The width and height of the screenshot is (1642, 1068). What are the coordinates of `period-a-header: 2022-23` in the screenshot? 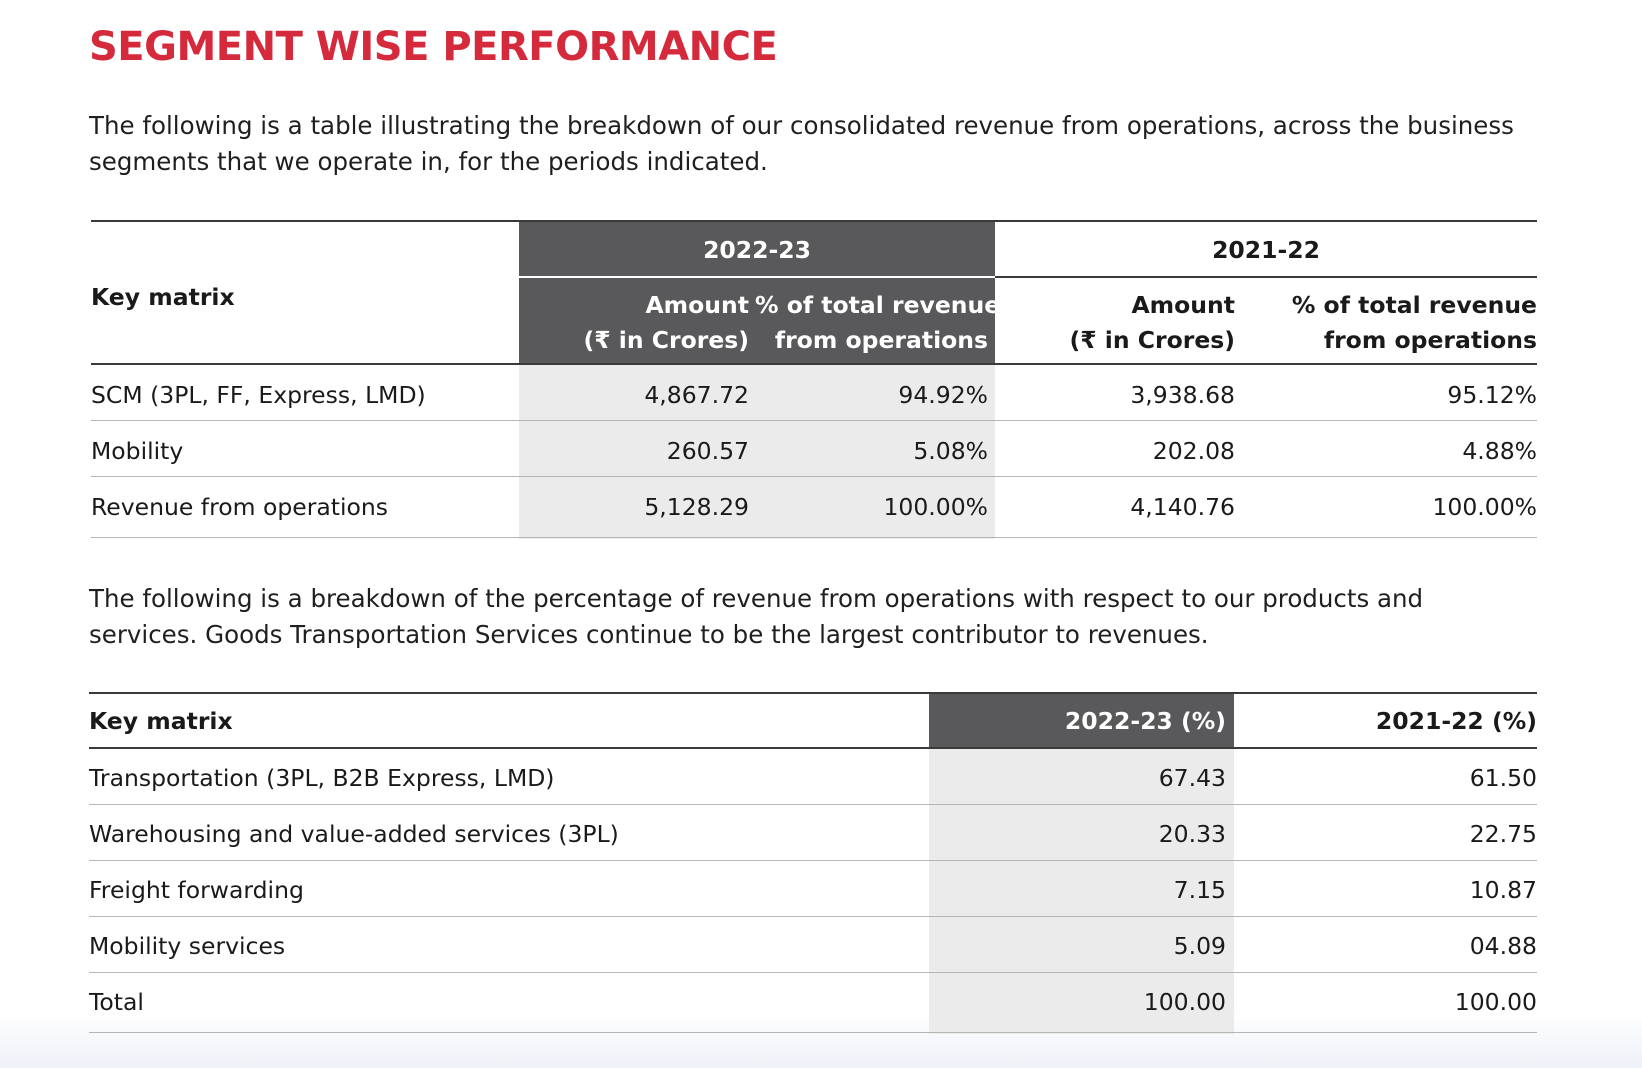 It's located at (757, 250).